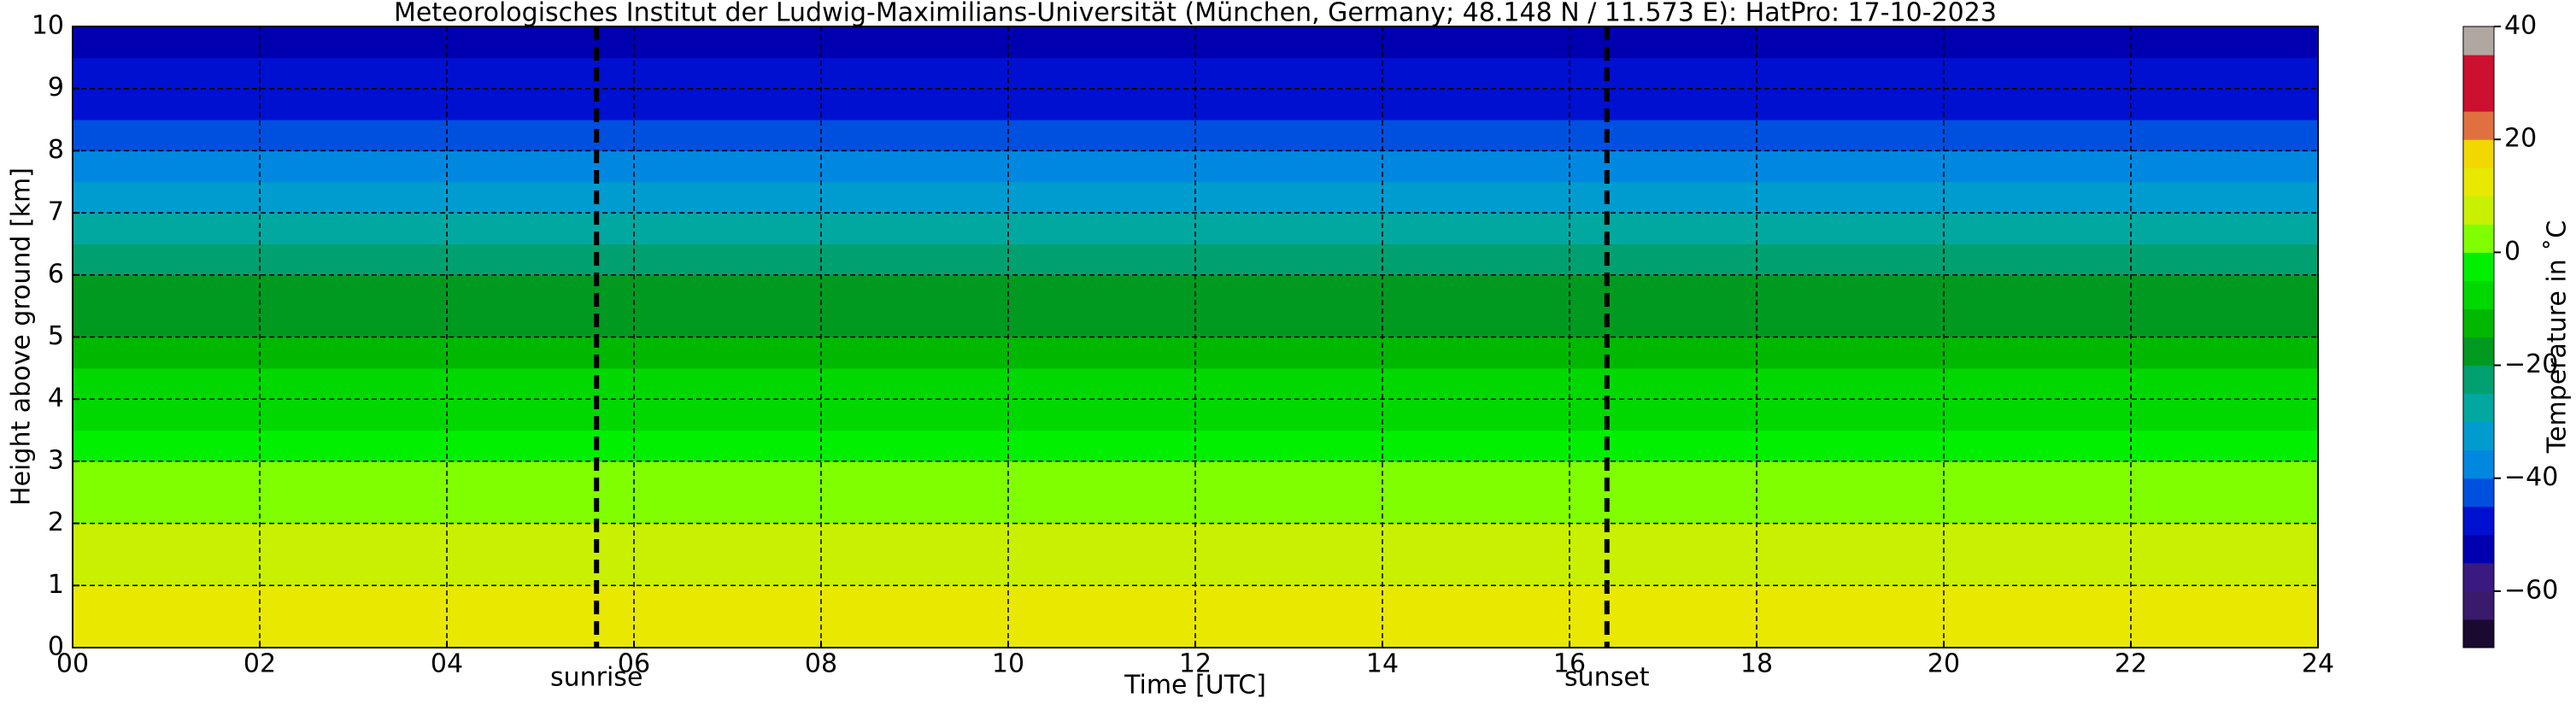 The width and height of the screenshot is (2576, 704). What do you see at coordinates (2520, 139) in the screenshot?
I see `colorbar-tick-label: 20` at bounding box center [2520, 139].